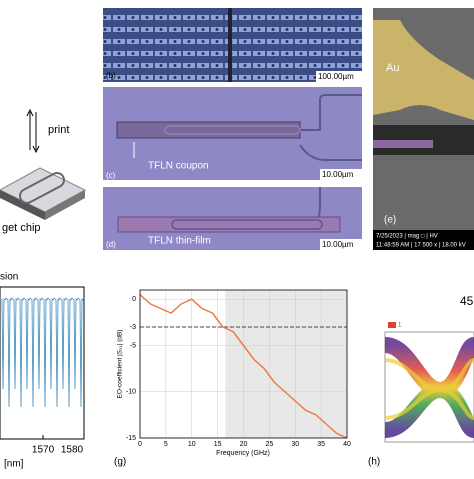  I want to click on panel-f: sion [nm] 1570 1580, so click(42, 371).